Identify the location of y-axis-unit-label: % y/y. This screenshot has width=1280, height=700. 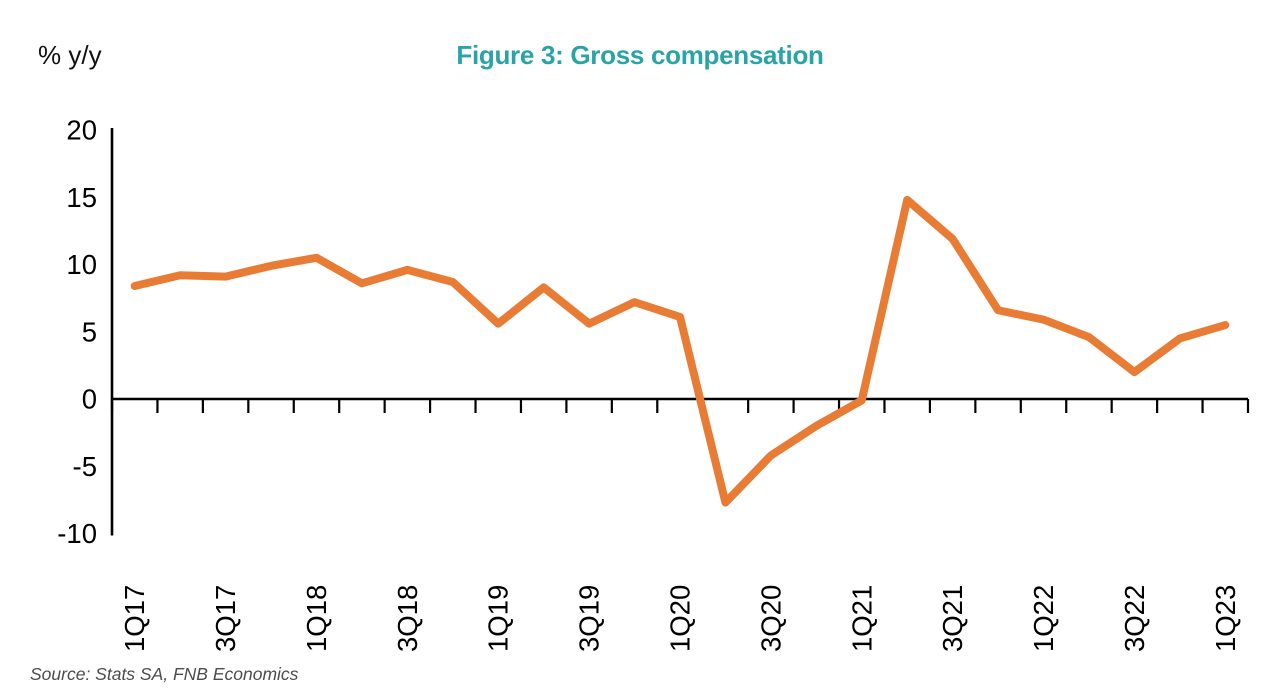
(70, 55).